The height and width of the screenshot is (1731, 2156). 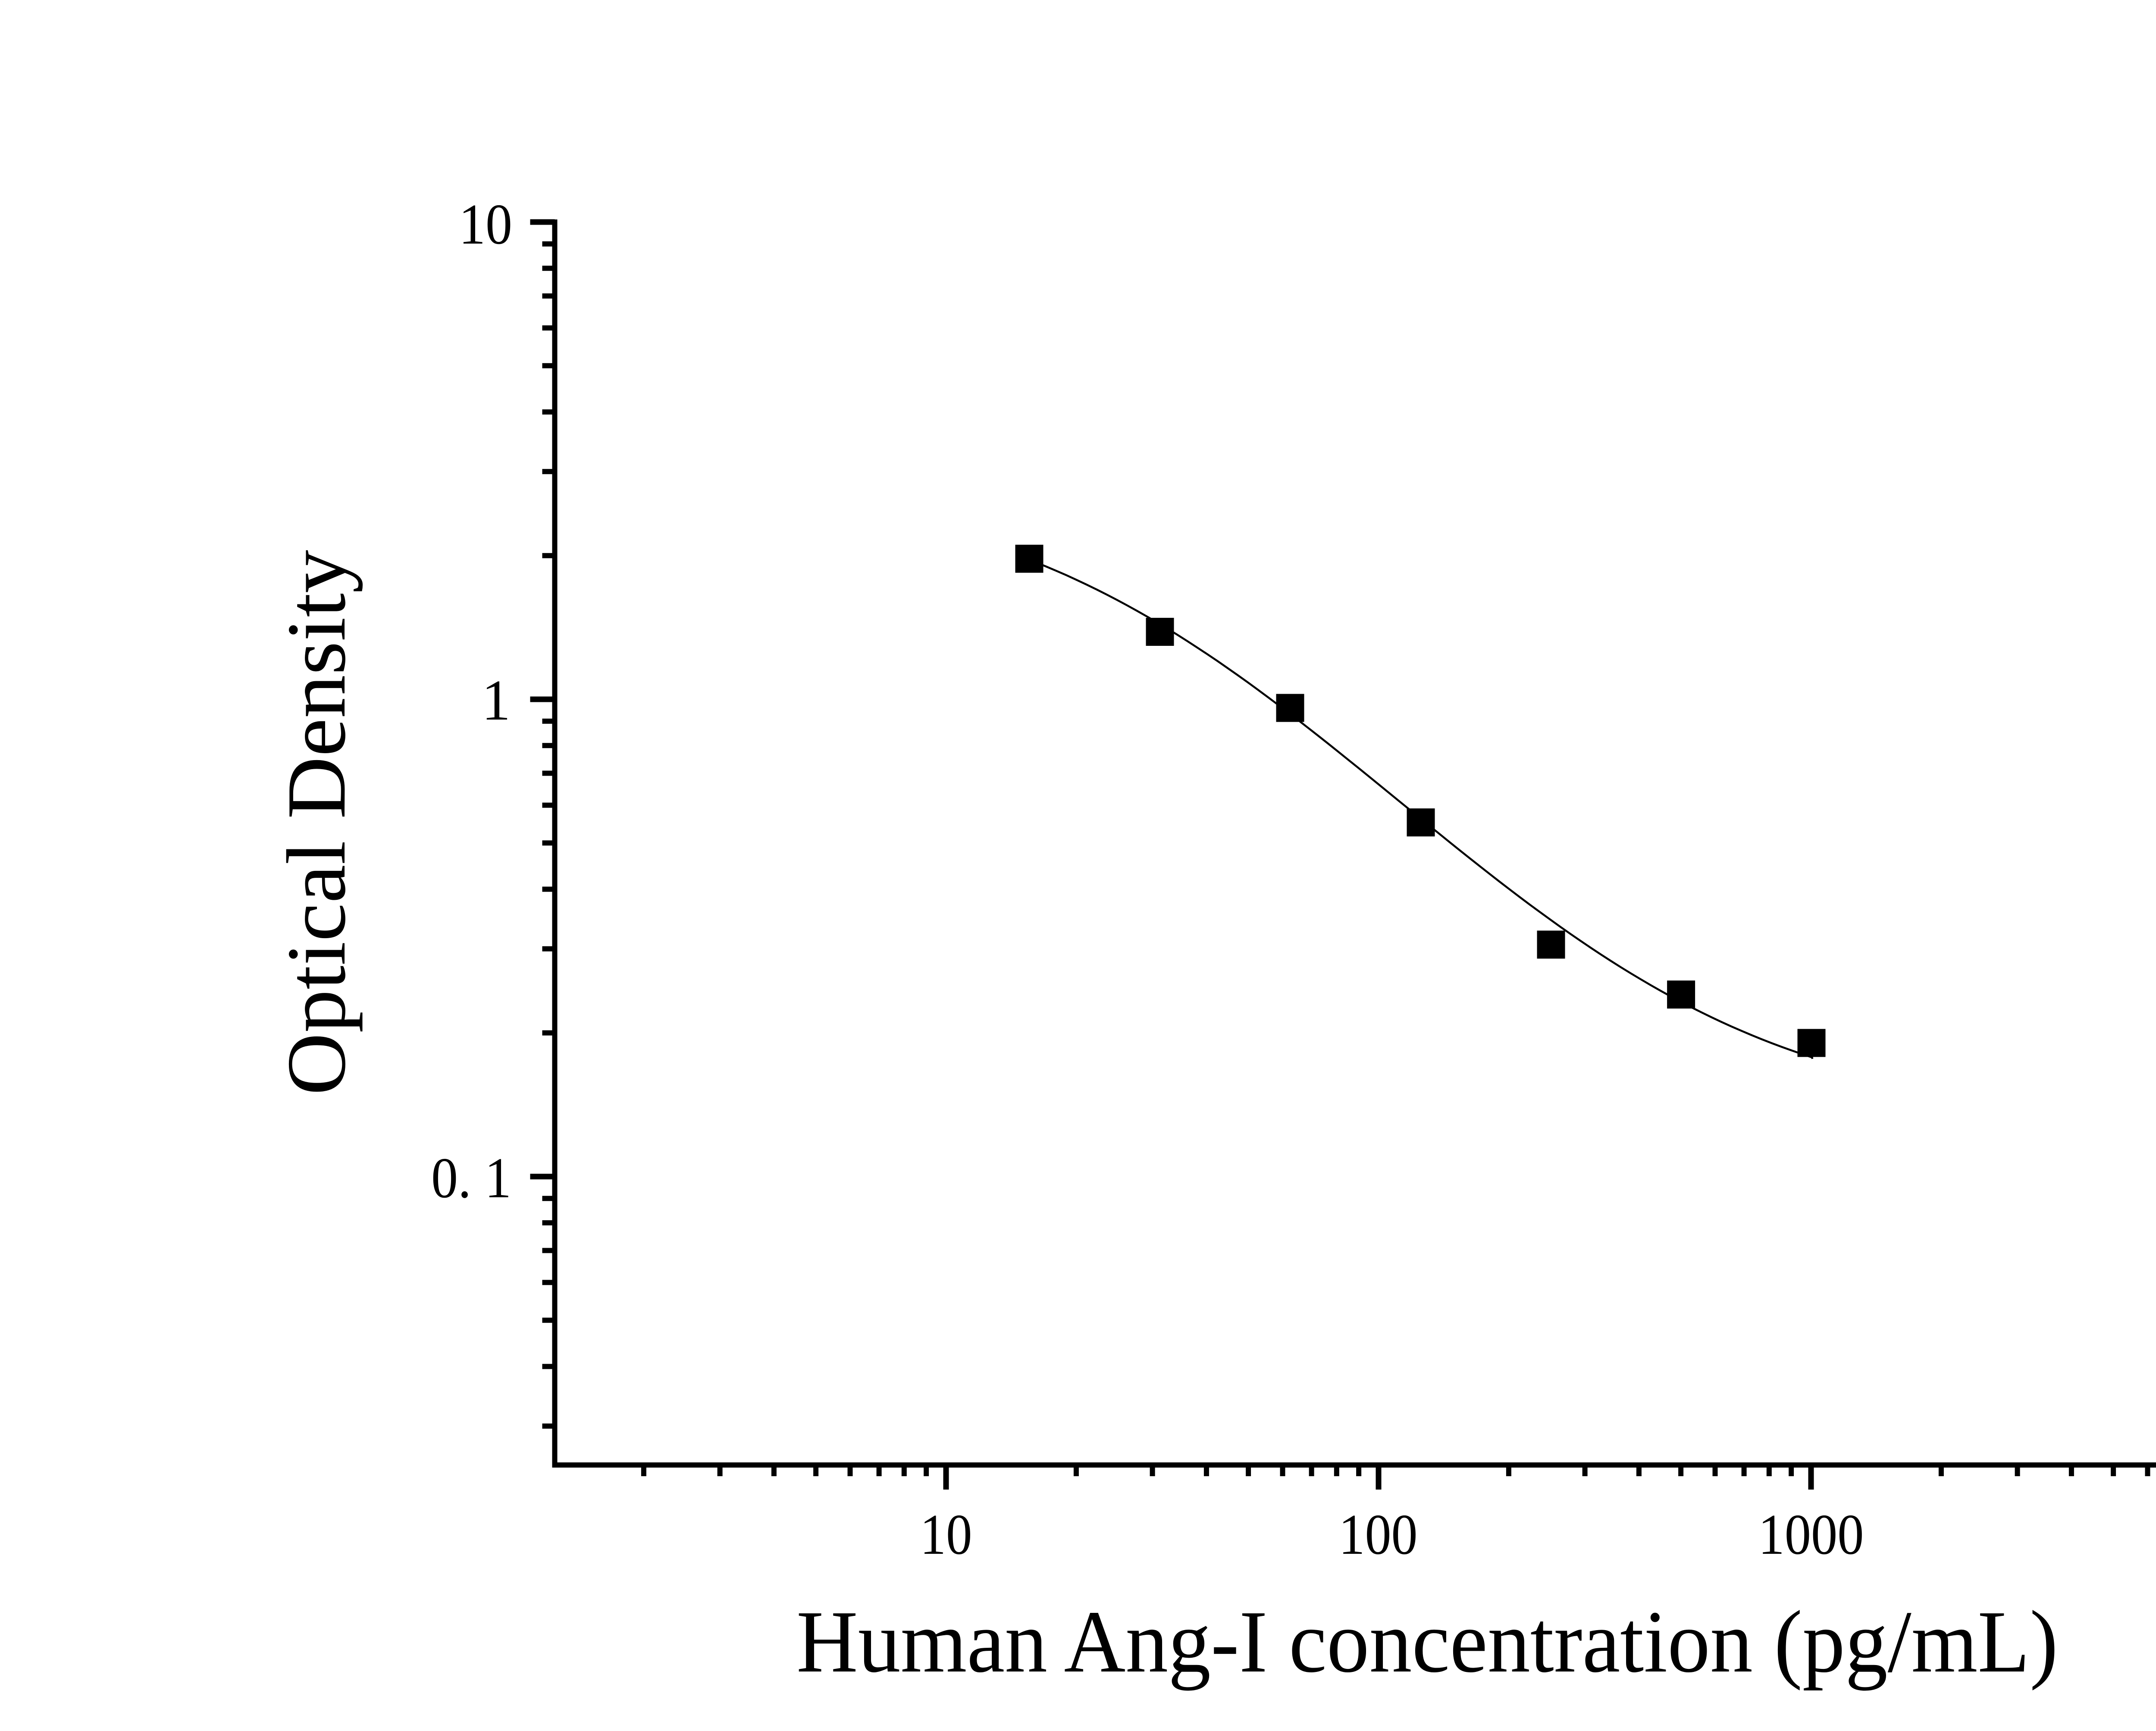 What do you see at coordinates (1427, 1641) in the screenshot?
I see `svg-text:Human Ang-I concentration (pg/: Human Ang-I concentration (pg/mL)` at bounding box center [1427, 1641].